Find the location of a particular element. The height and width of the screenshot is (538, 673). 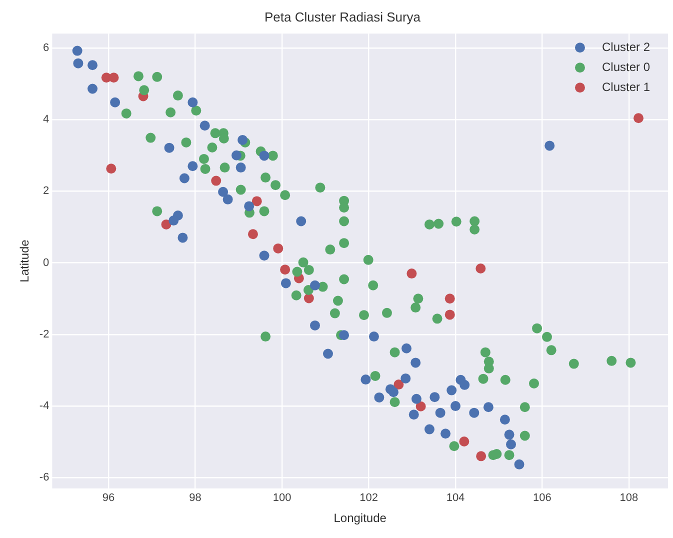

x-tick-label: 106 is located at coordinates (542, 498).